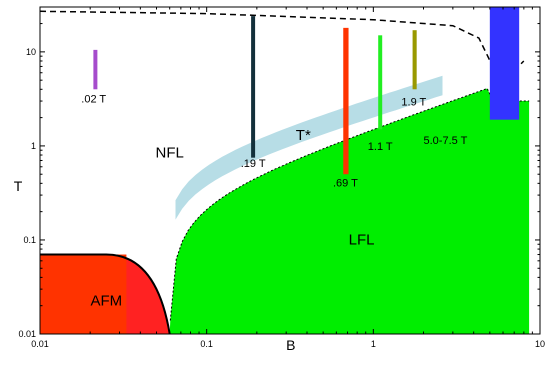  Describe the element at coordinates (170, 153) in the screenshot. I see `nfl-label: NFL` at that location.